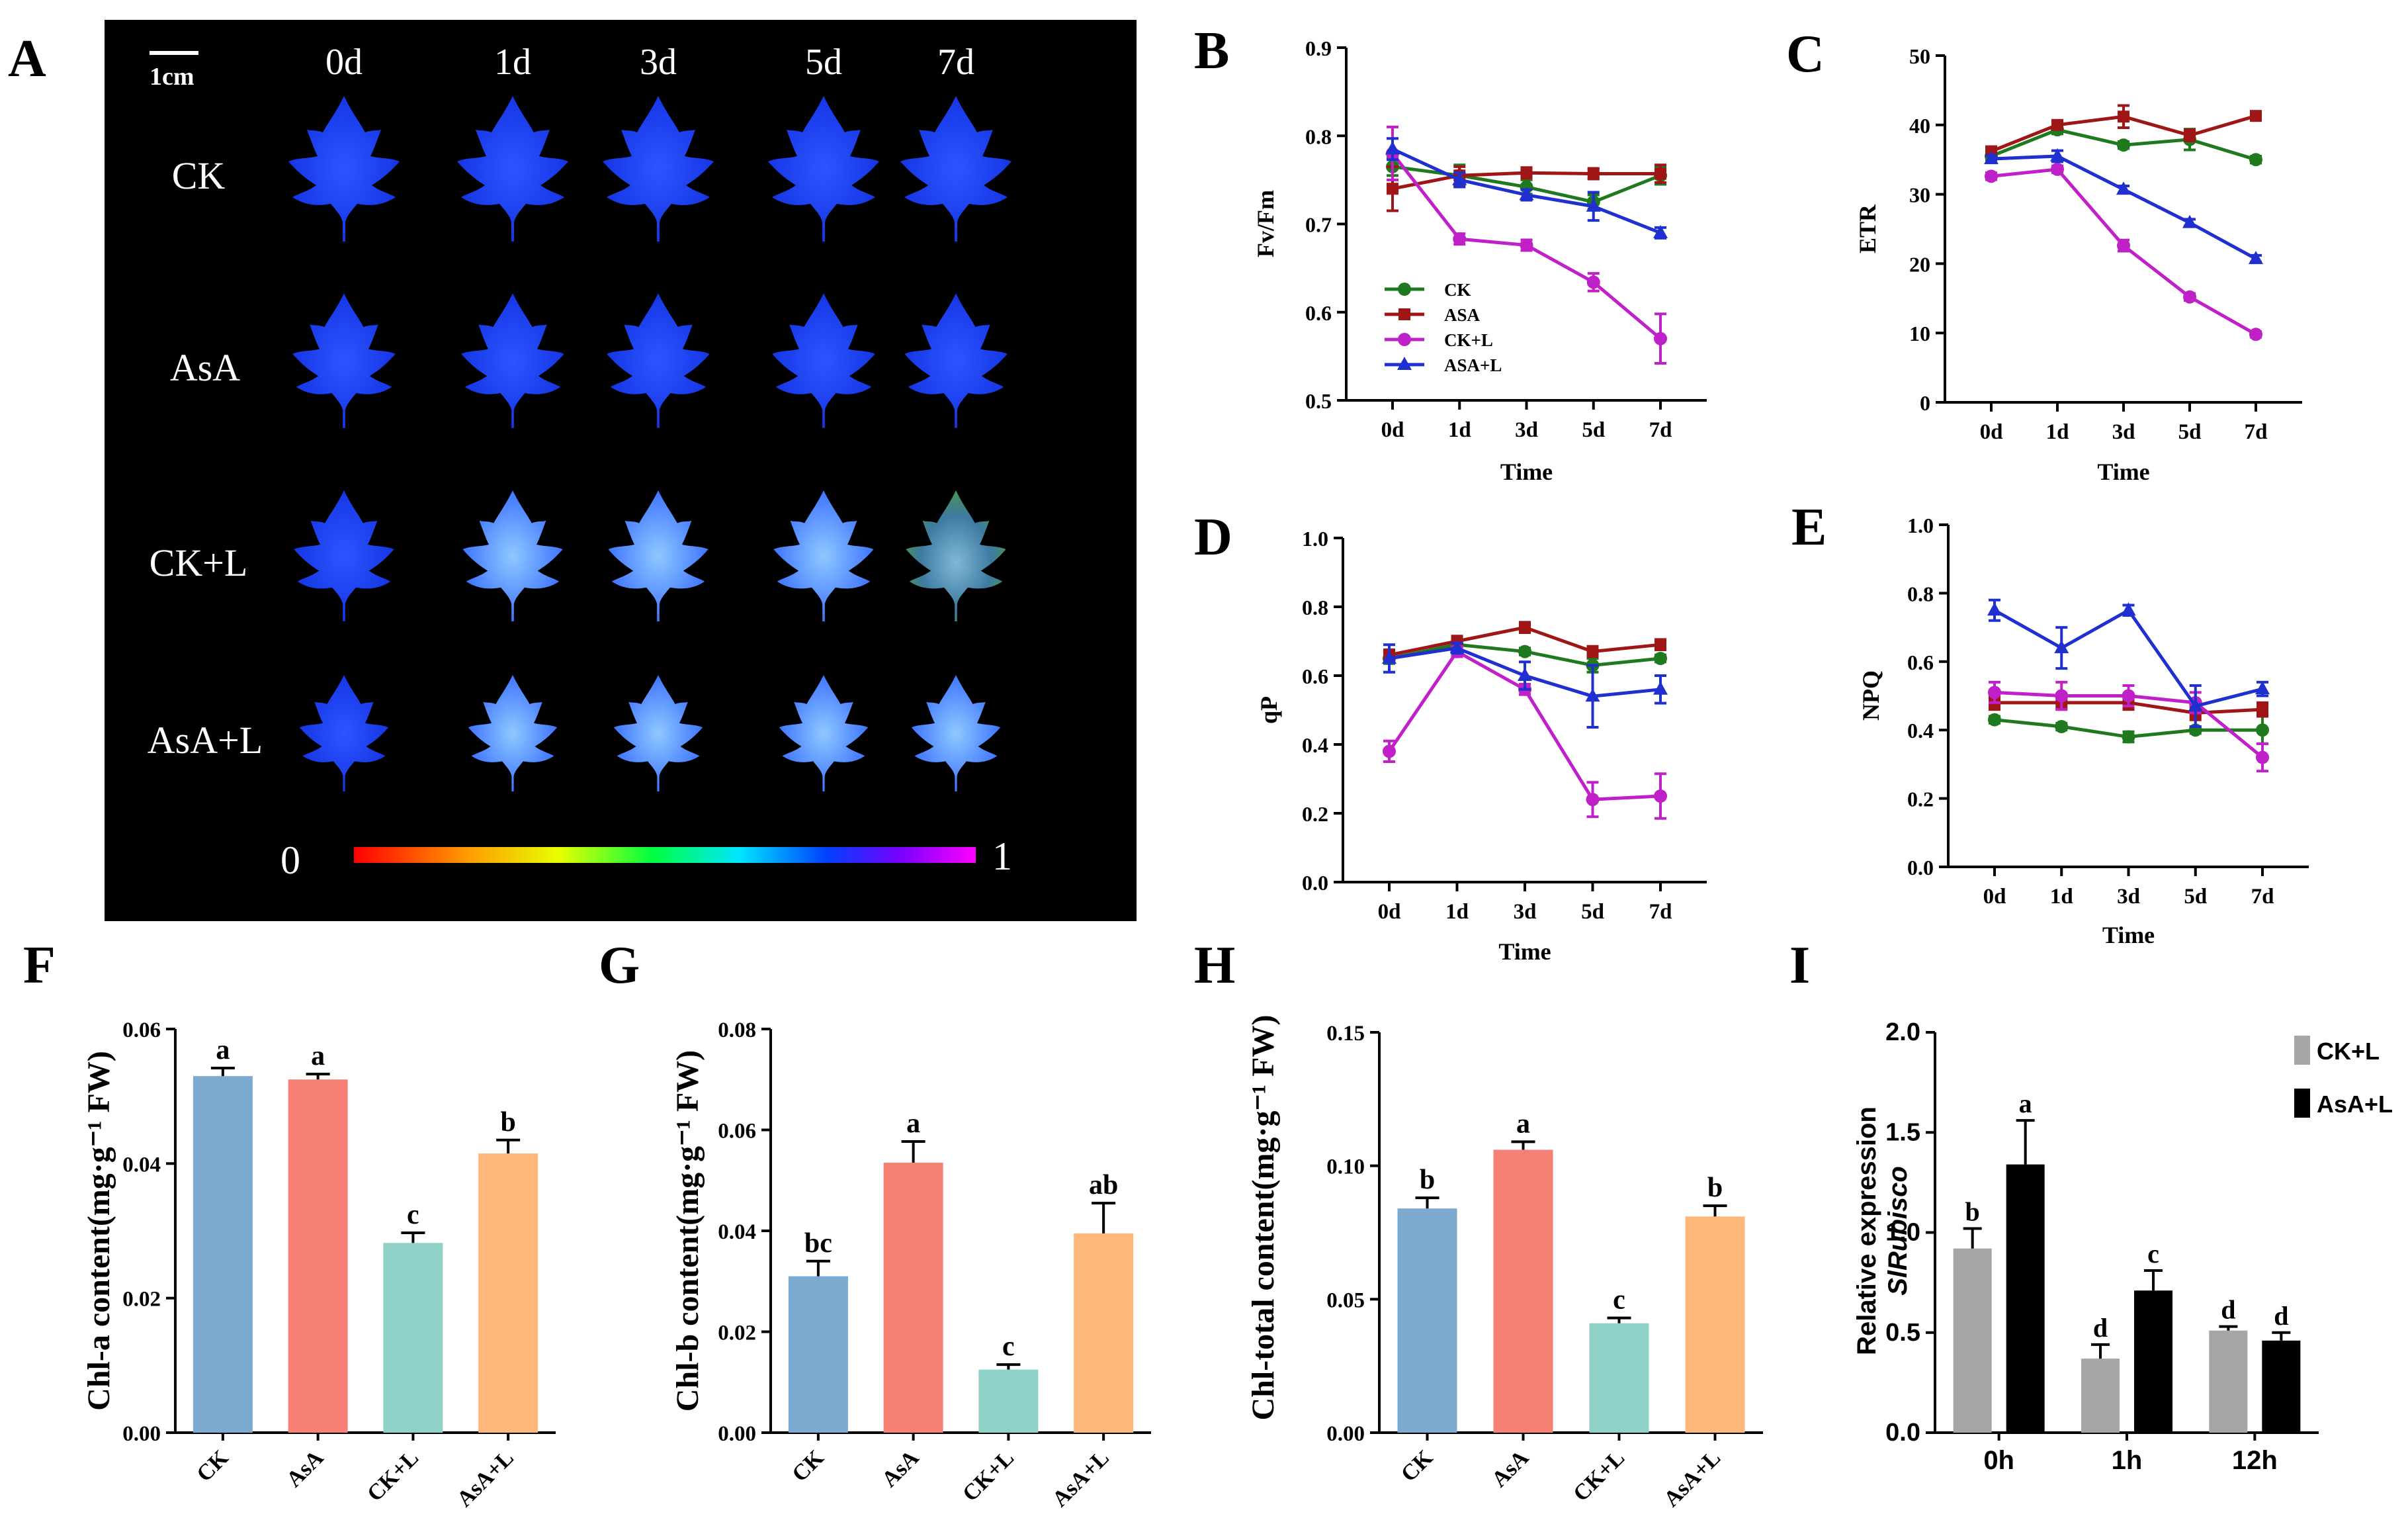  Describe the element at coordinates (1214, 965) in the screenshot. I see `panel-label-h: H` at that location.